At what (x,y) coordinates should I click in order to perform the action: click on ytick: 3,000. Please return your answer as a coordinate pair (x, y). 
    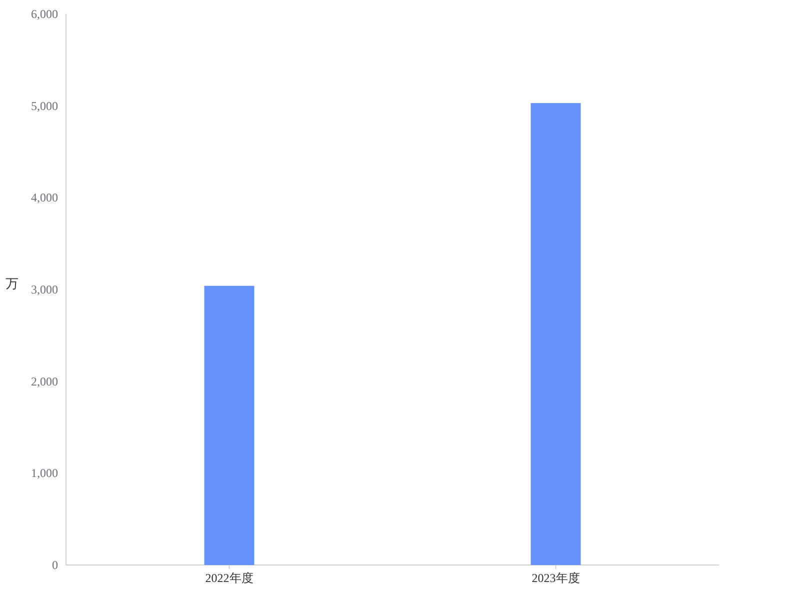
    Looking at the image, I should click on (44, 289).